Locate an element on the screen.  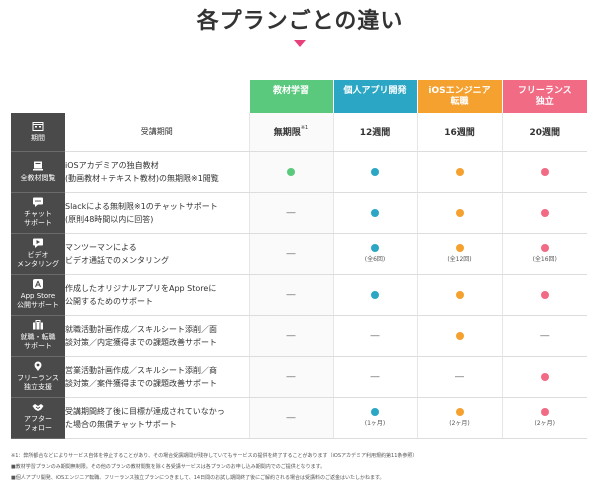
header-spacer is located at coordinates (157, 96).